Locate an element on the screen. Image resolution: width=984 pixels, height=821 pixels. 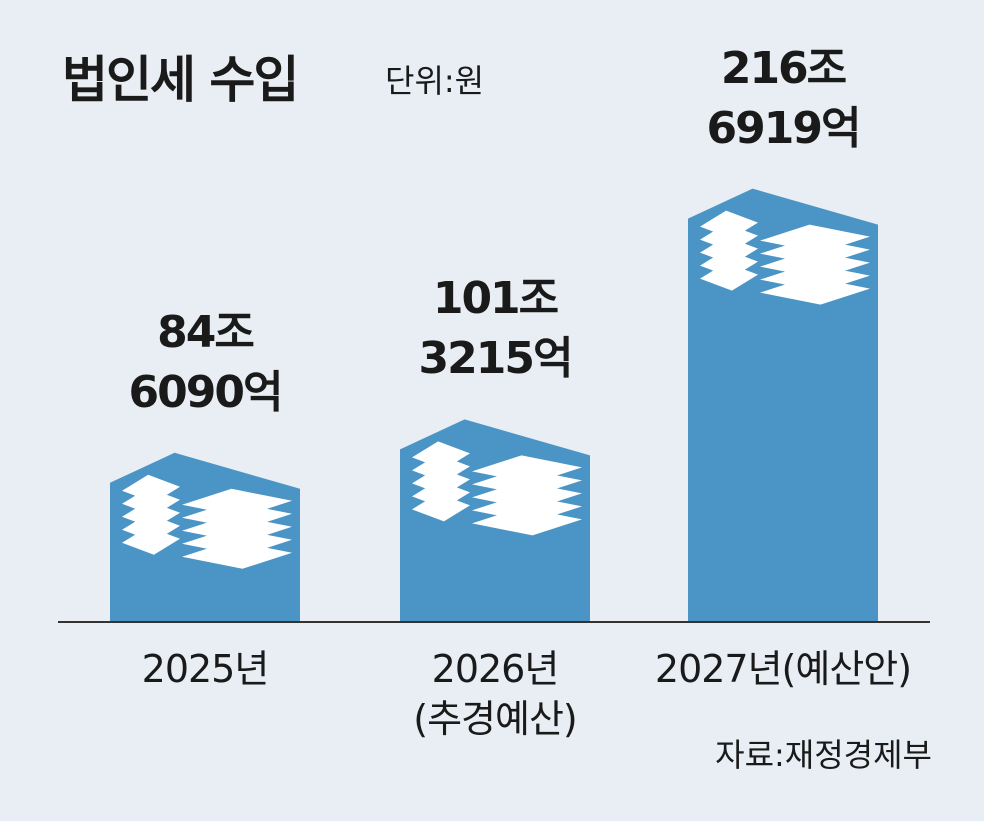
value-label: 84조 6090억 is located at coordinates (206, 362).